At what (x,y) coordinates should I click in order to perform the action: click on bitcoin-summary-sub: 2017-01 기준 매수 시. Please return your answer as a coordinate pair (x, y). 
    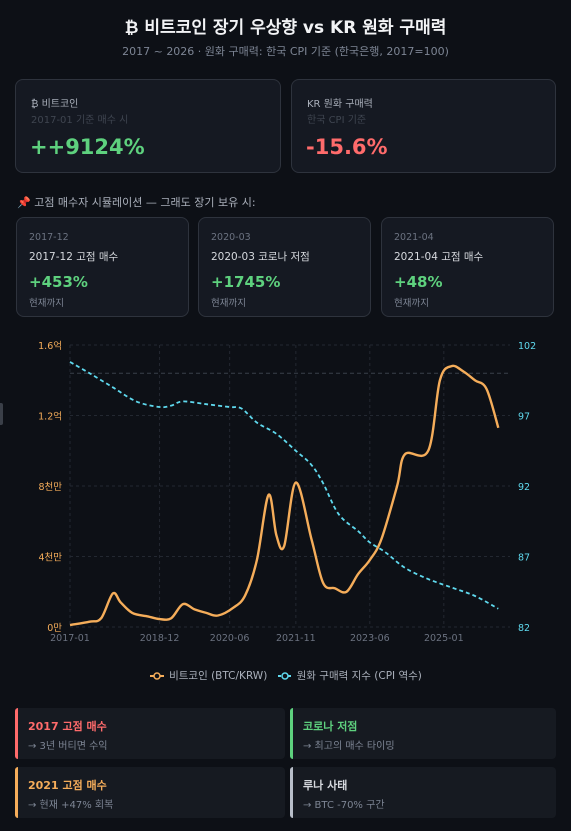
    Looking at the image, I should click on (80, 120).